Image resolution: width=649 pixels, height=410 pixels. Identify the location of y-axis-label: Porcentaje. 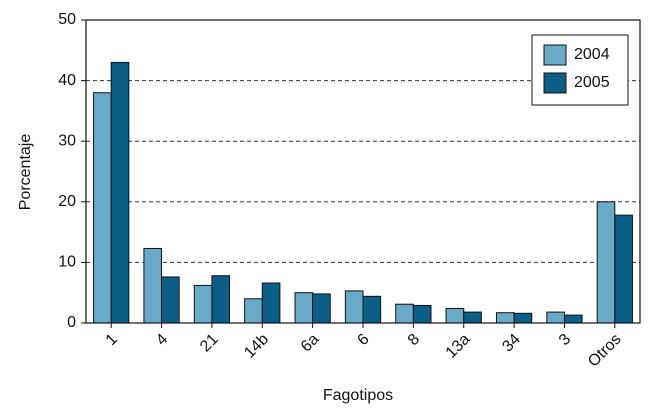
(25, 172).